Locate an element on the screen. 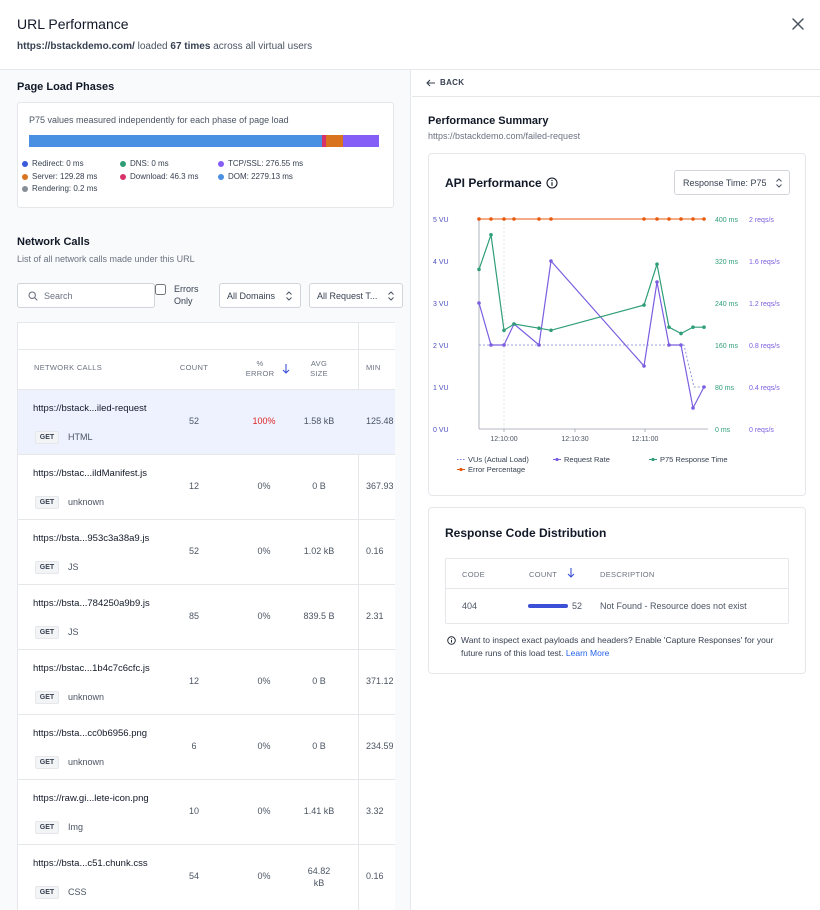  close-button is located at coordinates (798, 24).